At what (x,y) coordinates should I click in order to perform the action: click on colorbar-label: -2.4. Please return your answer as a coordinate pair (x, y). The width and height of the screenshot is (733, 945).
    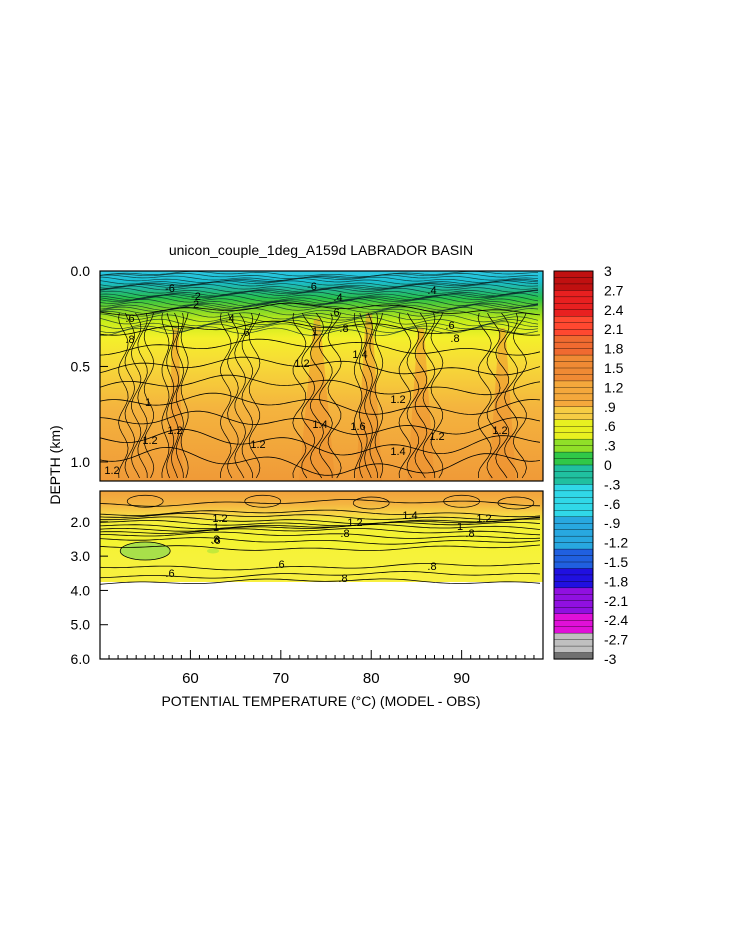
    Looking at the image, I should click on (616, 620).